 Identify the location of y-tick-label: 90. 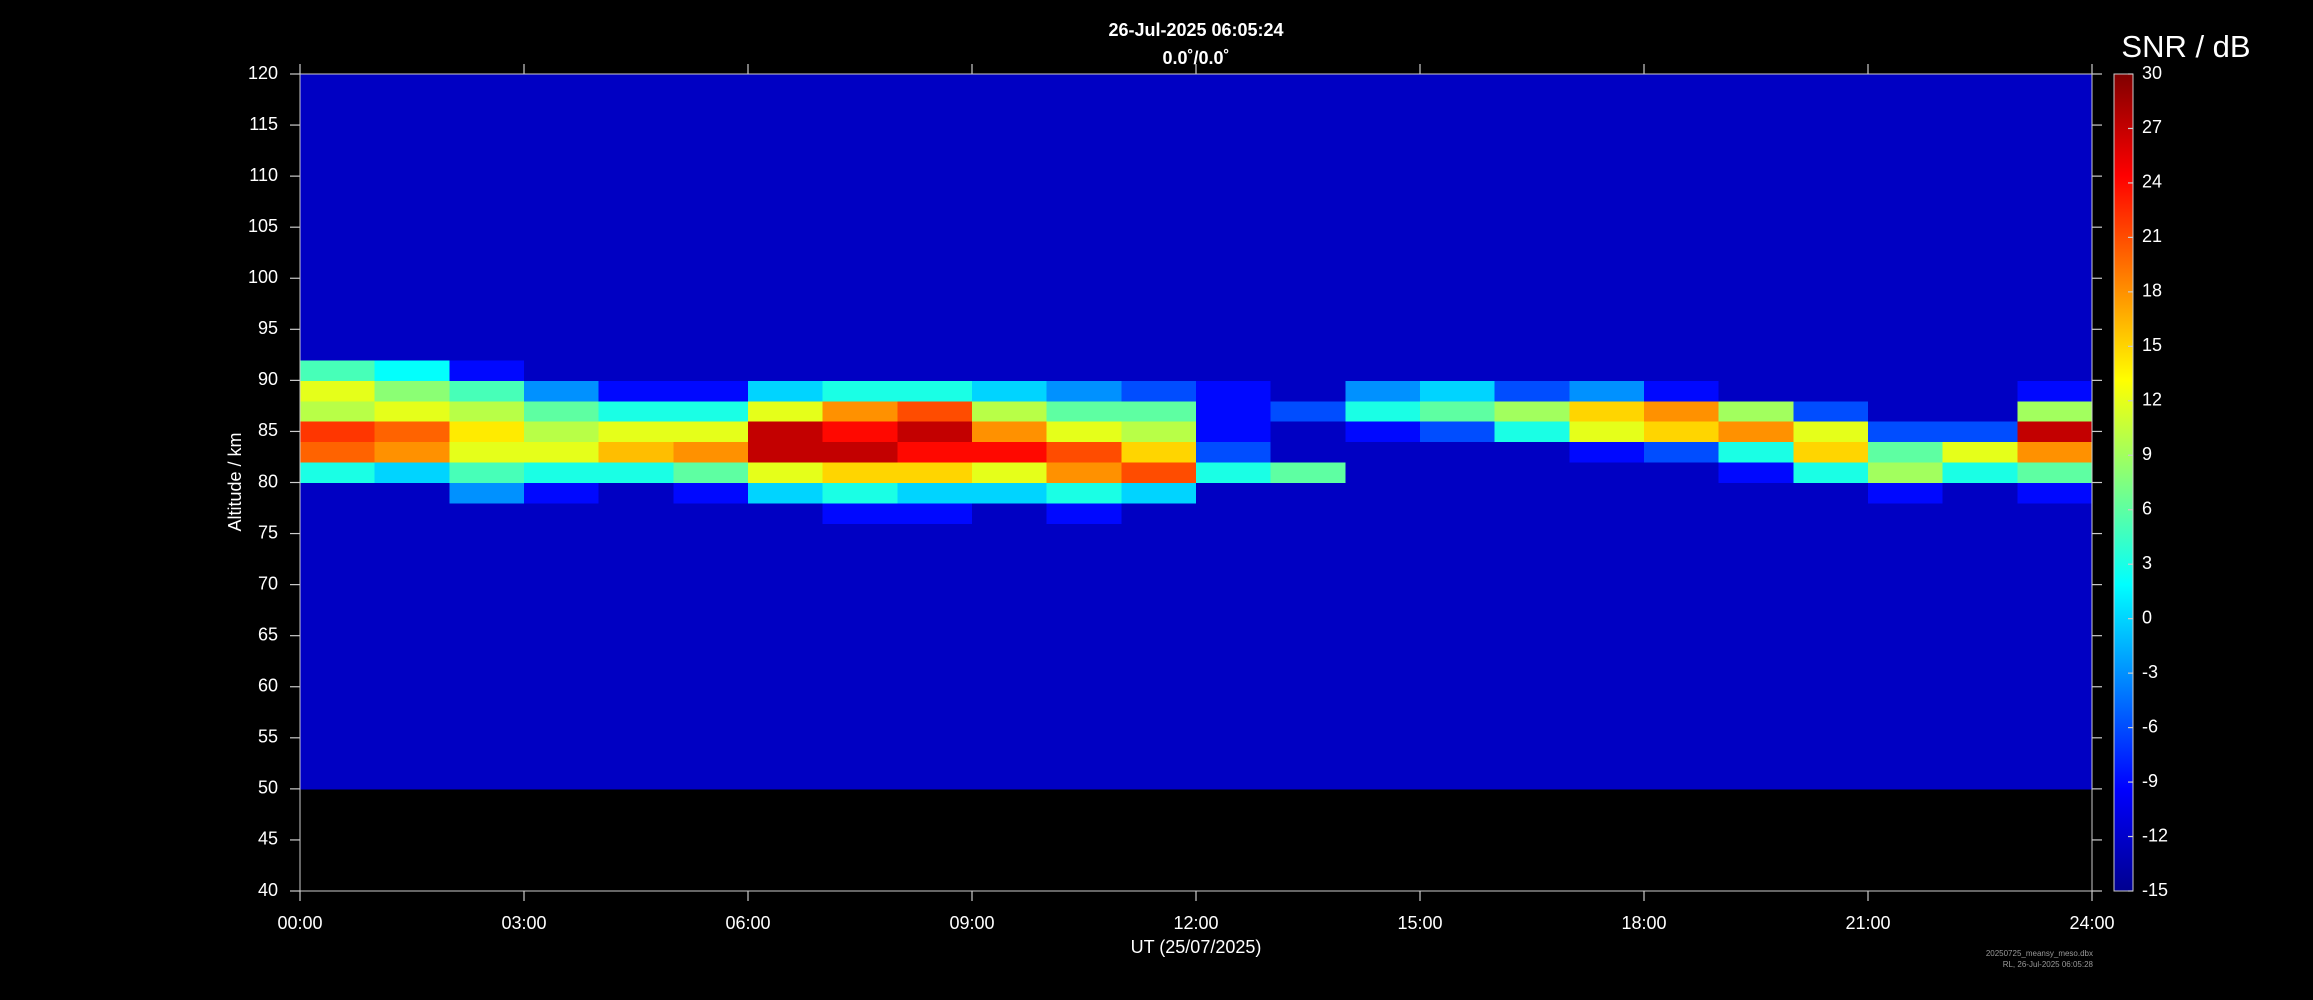
(268, 379).